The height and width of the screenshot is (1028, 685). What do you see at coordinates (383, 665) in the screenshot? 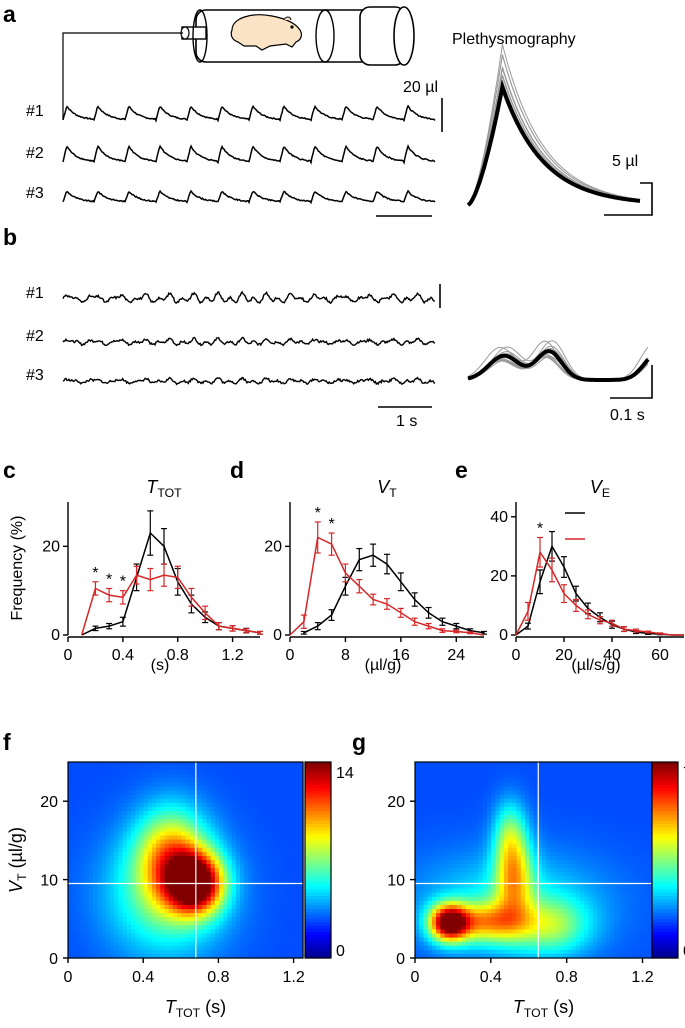
I see `x-axis-label-d: (µl/g)` at bounding box center [383, 665].